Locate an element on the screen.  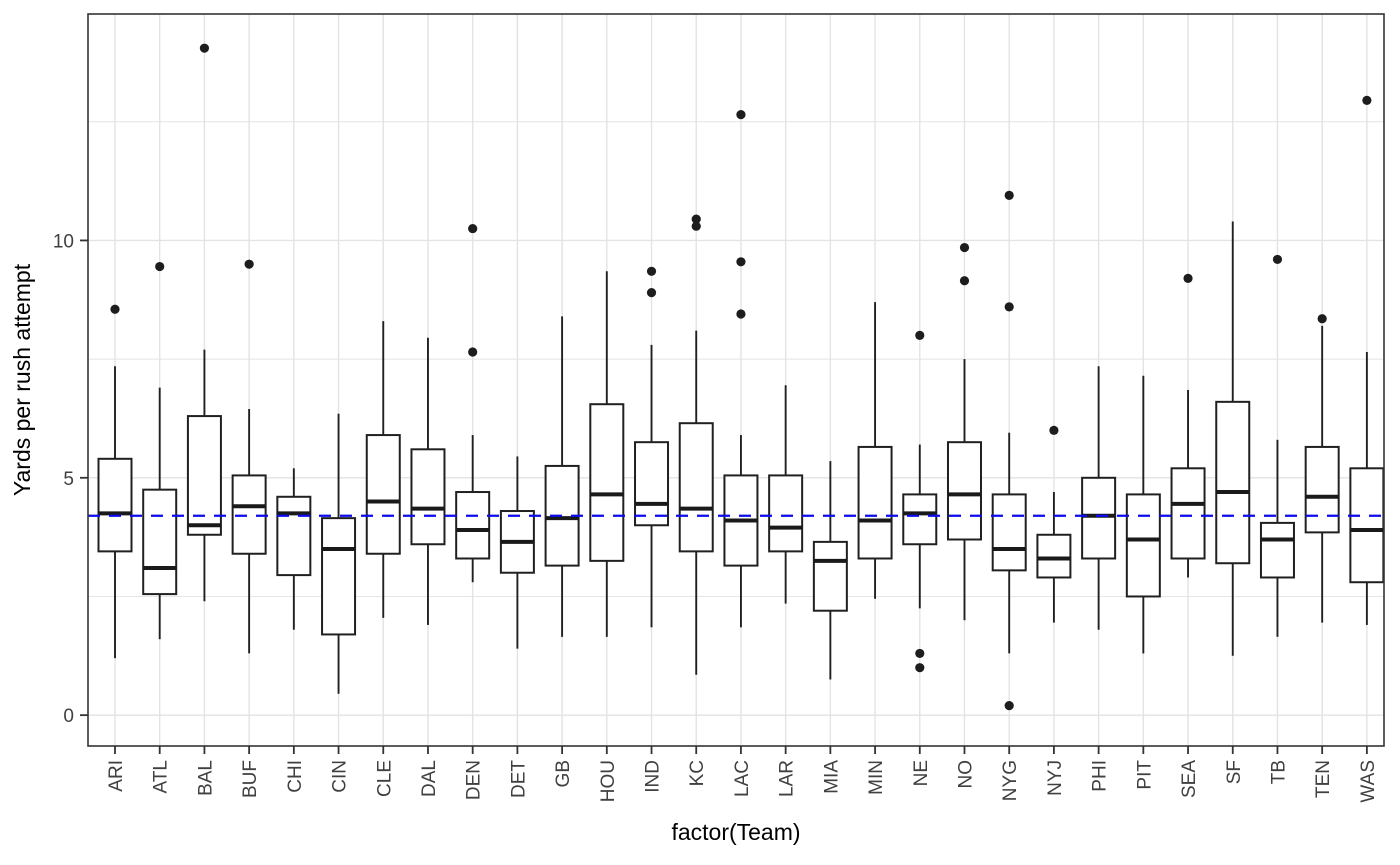
boxplot-GB is located at coordinates (562, 476).